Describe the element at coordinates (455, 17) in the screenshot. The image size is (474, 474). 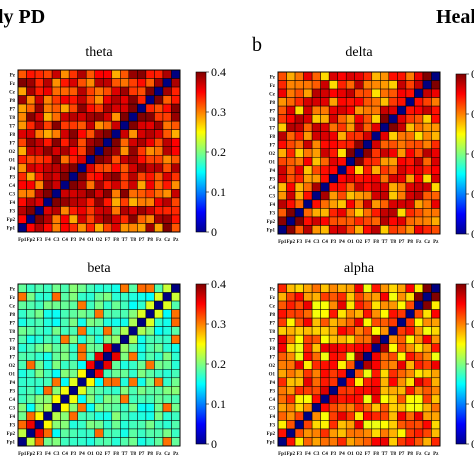
I see `right-group-title: Heal` at that location.